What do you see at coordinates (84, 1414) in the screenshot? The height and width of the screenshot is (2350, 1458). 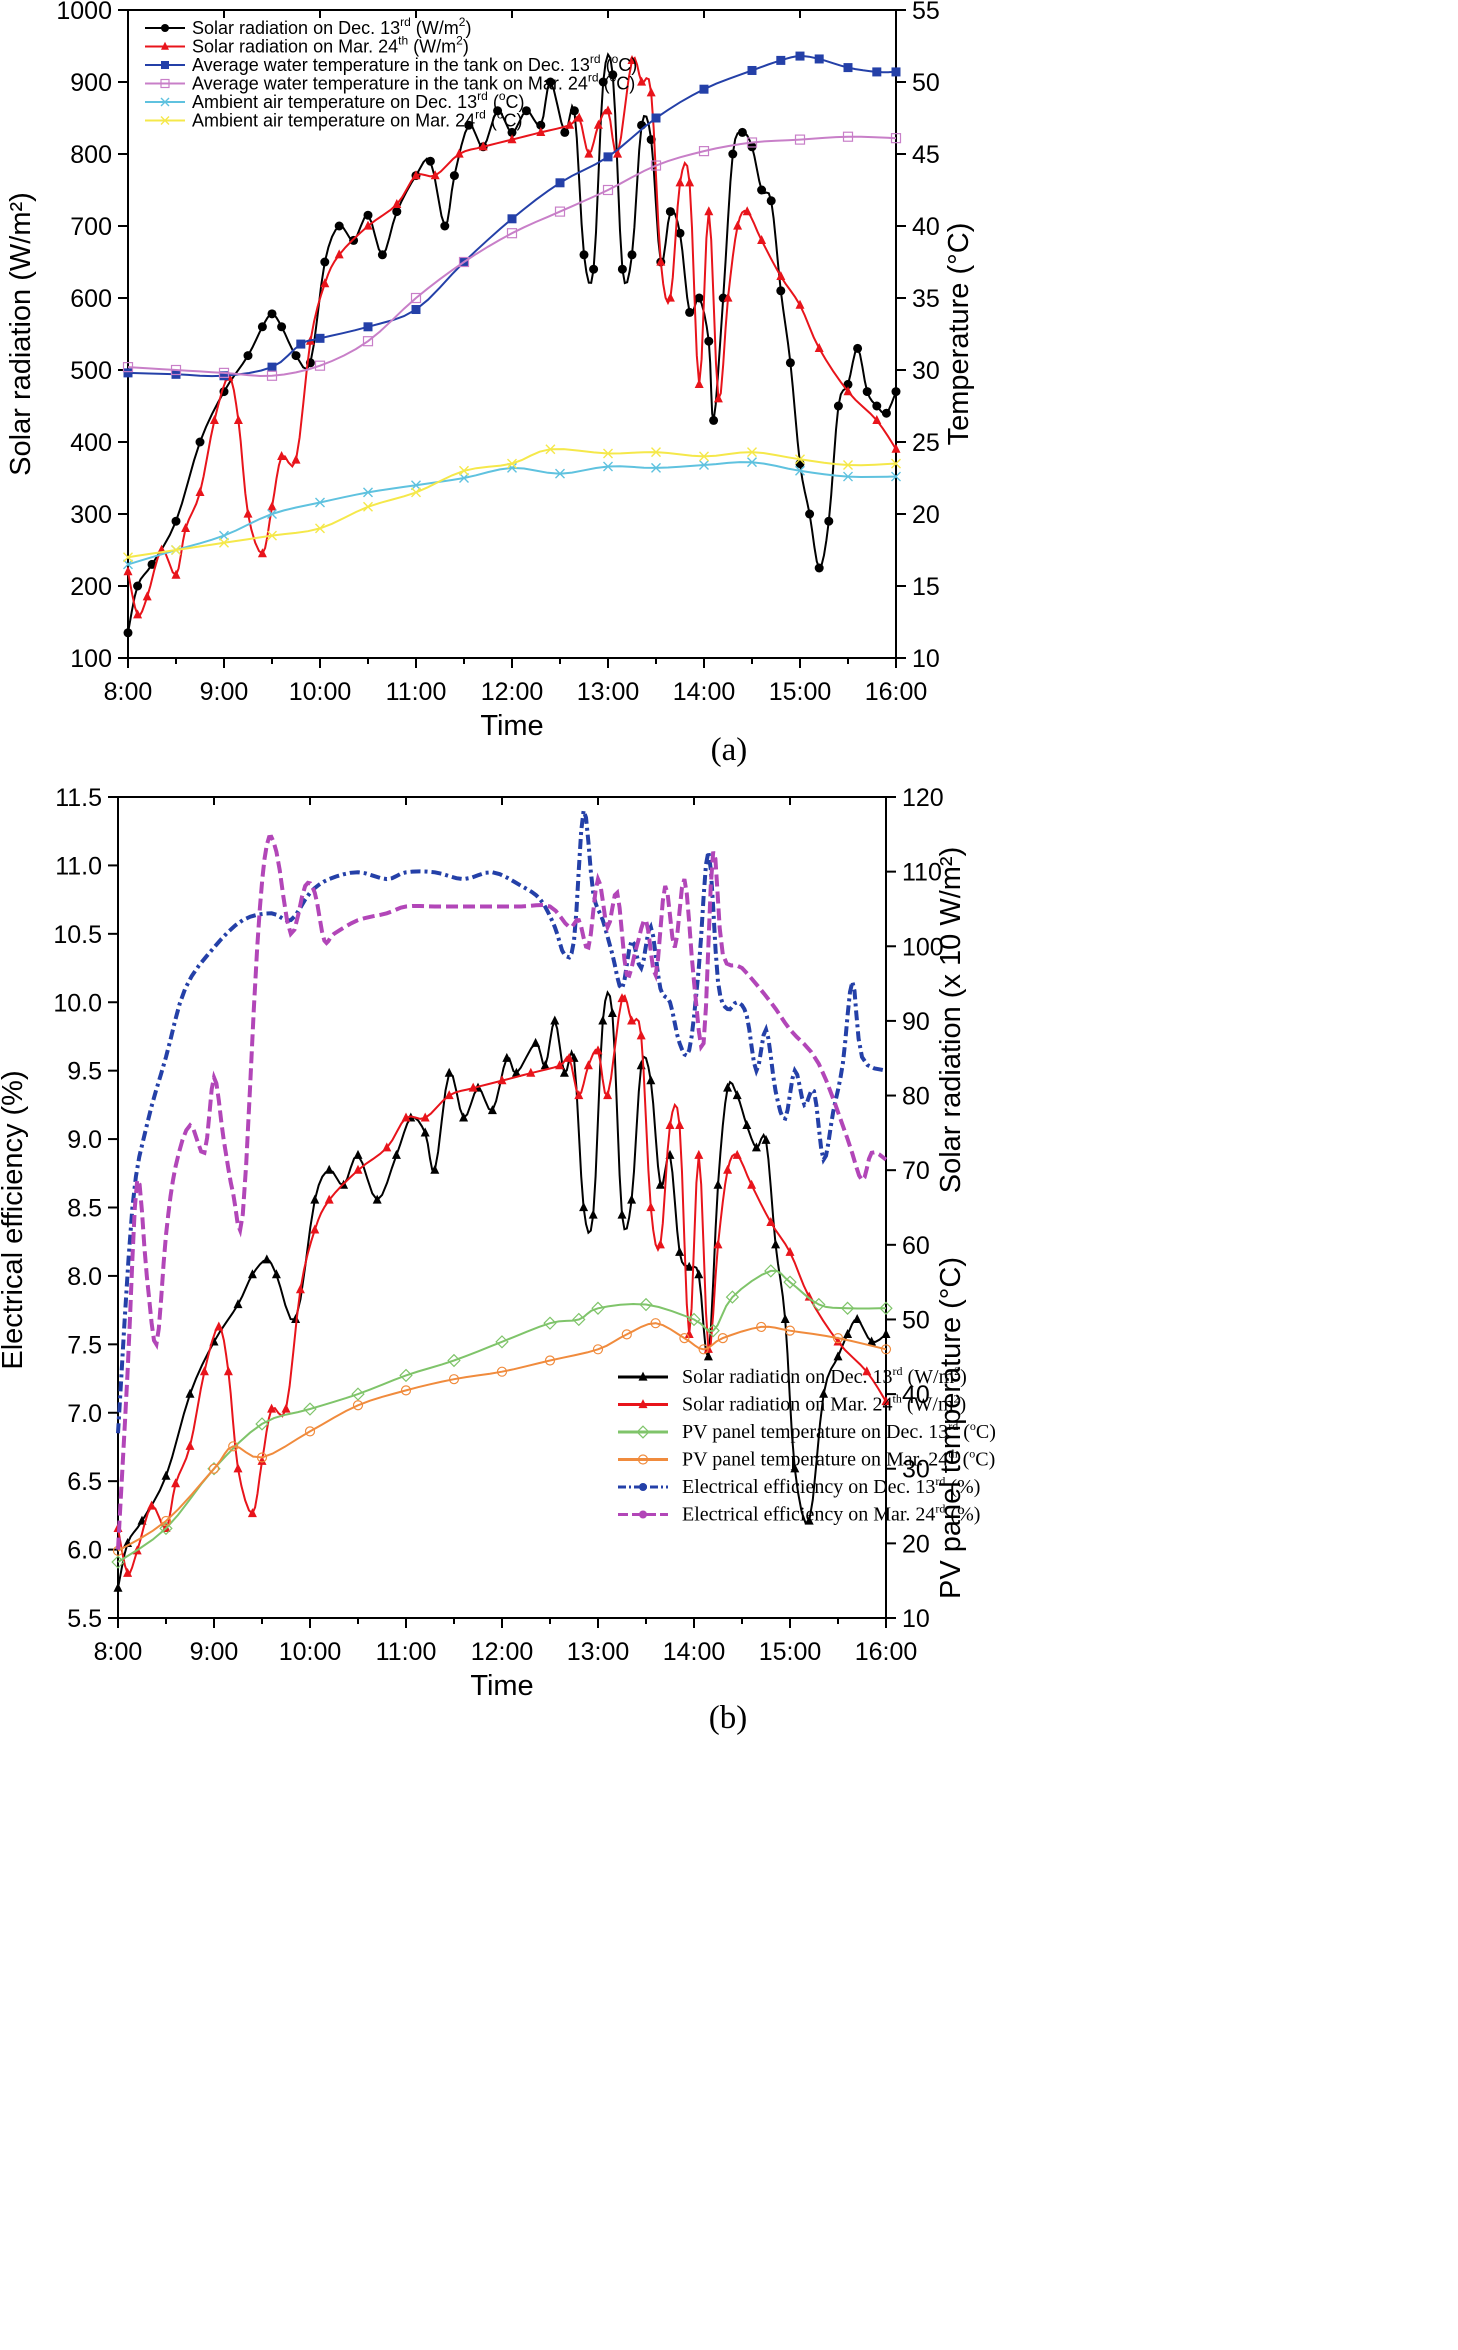 I see `b-y-left-tick-label: 7.0` at bounding box center [84, 1414].